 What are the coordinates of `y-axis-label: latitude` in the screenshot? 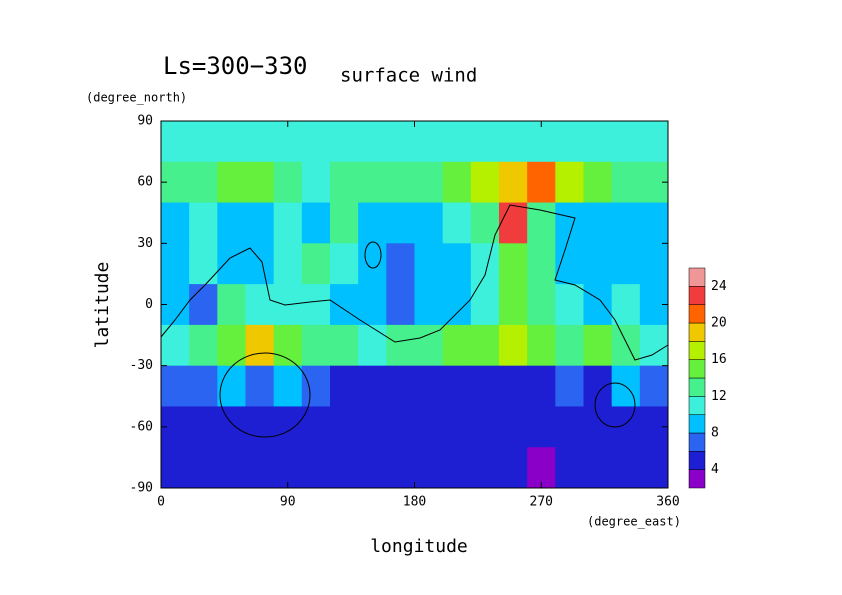 It's located at (102, 305).